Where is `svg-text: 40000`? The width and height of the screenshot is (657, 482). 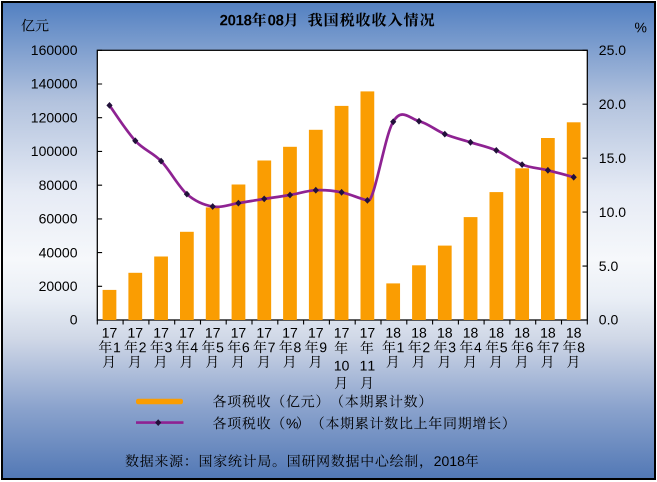 svg-text: 40000 is located at coordinates (58, 252).